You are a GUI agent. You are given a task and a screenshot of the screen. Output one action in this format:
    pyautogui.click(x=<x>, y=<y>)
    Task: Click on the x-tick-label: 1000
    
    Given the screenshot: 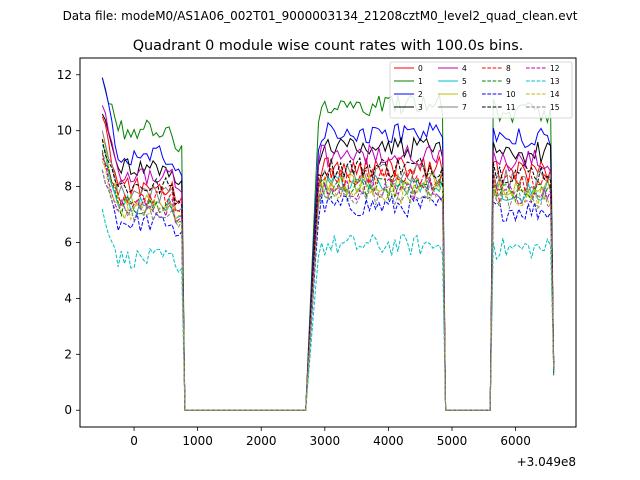 What is the action you would take?
    pyautogui.click(x=197, y=441)
    